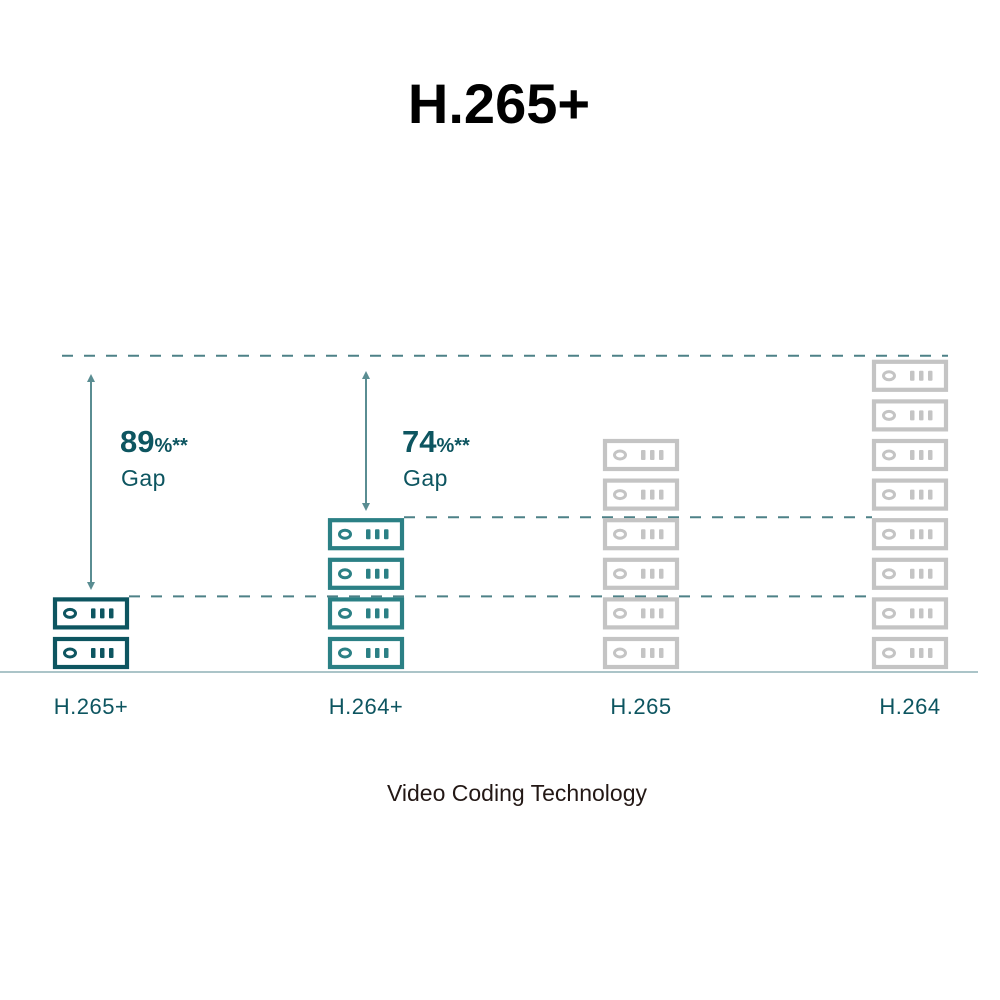 This screenshot has height=1000, width=1000. Describe the element at coordinates (137, 441) in the screenshot. I see `gap-percent: 89` at that location.